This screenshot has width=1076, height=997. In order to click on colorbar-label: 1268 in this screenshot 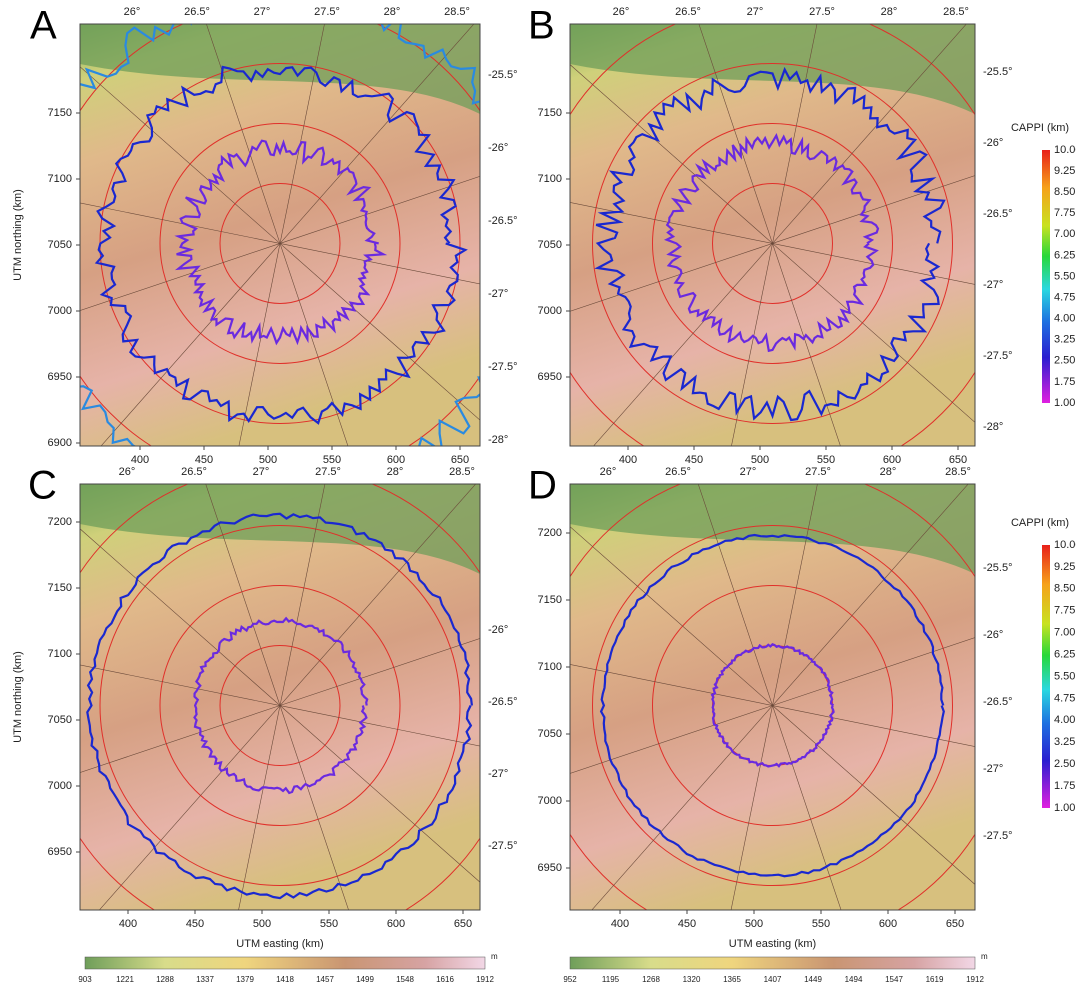, I will do `click(651, 979)`.